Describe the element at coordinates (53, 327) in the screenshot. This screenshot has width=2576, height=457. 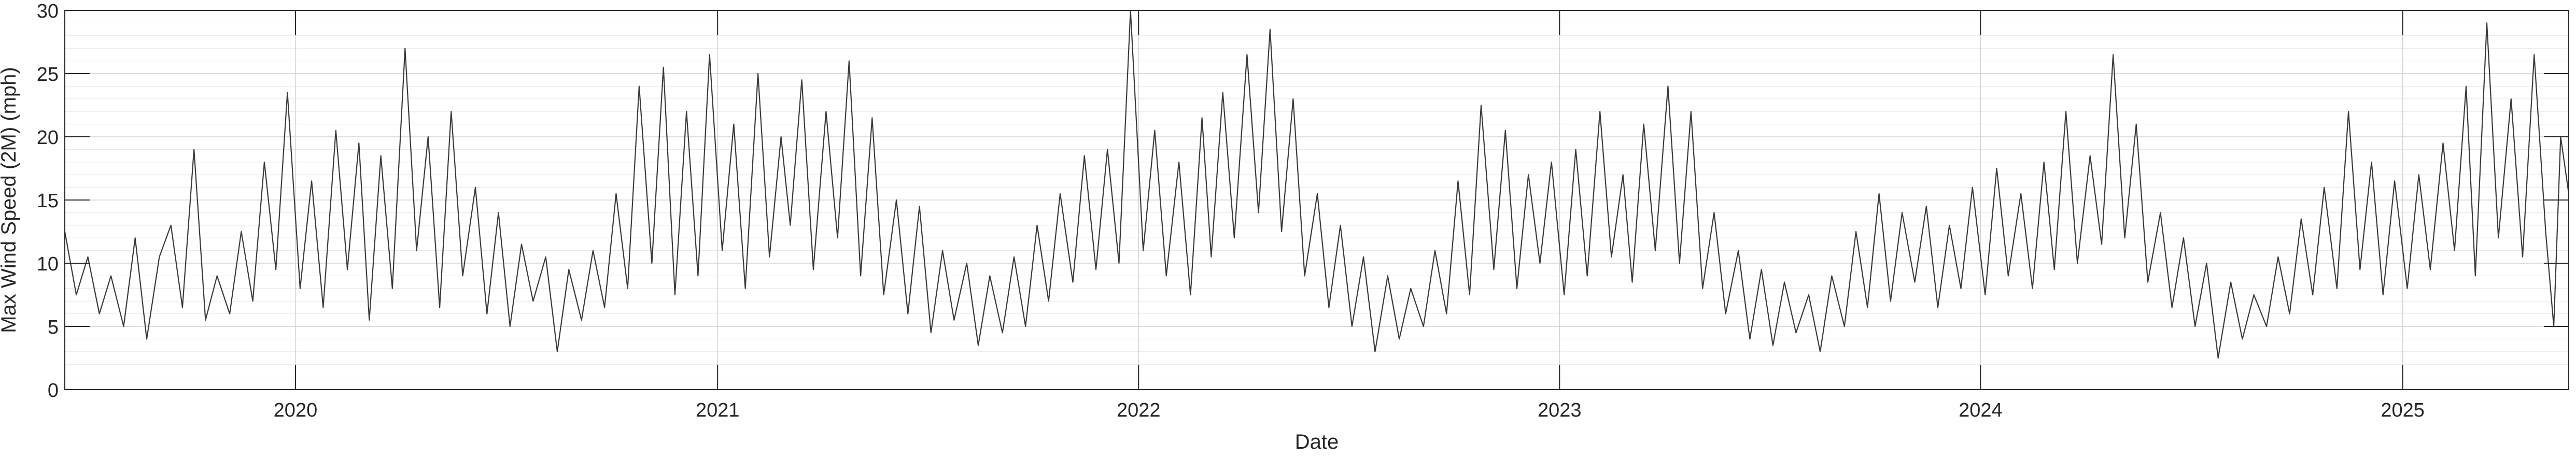
I see `y-tick-label: 5` at that location.